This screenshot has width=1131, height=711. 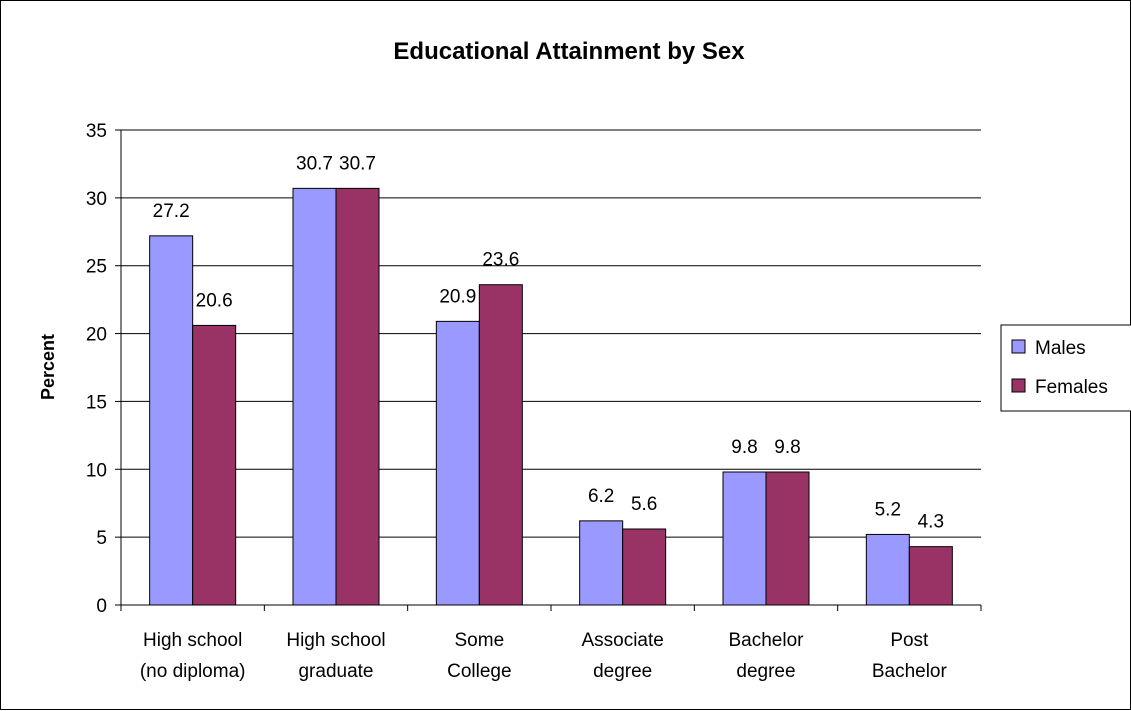 What do you see at coordinates (193, 671) in the screenshot?
I see `x-category-label: (no diploma)` at bounding box center [193, 671].